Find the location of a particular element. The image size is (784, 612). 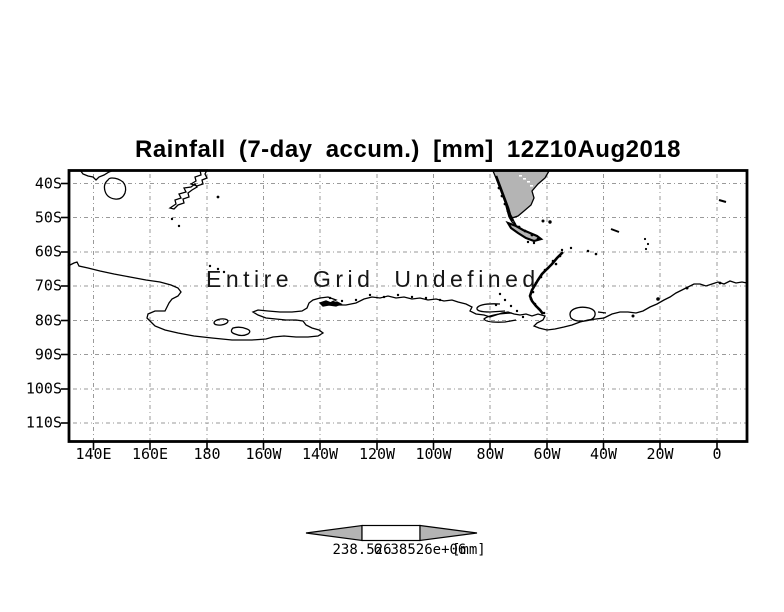

lon-label-0: 0 is located at coordinates (717, 454).